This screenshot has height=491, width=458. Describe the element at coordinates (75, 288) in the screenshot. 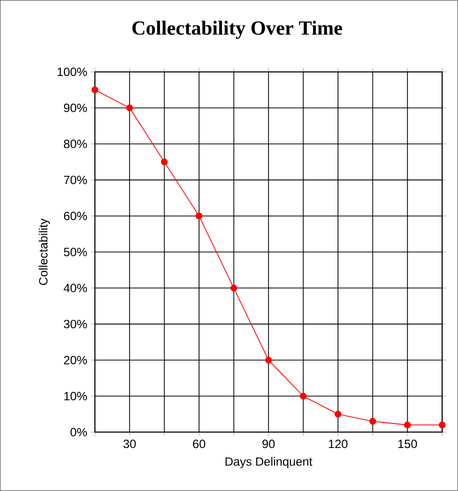

I see `y-tick-label: 40%` at that location.